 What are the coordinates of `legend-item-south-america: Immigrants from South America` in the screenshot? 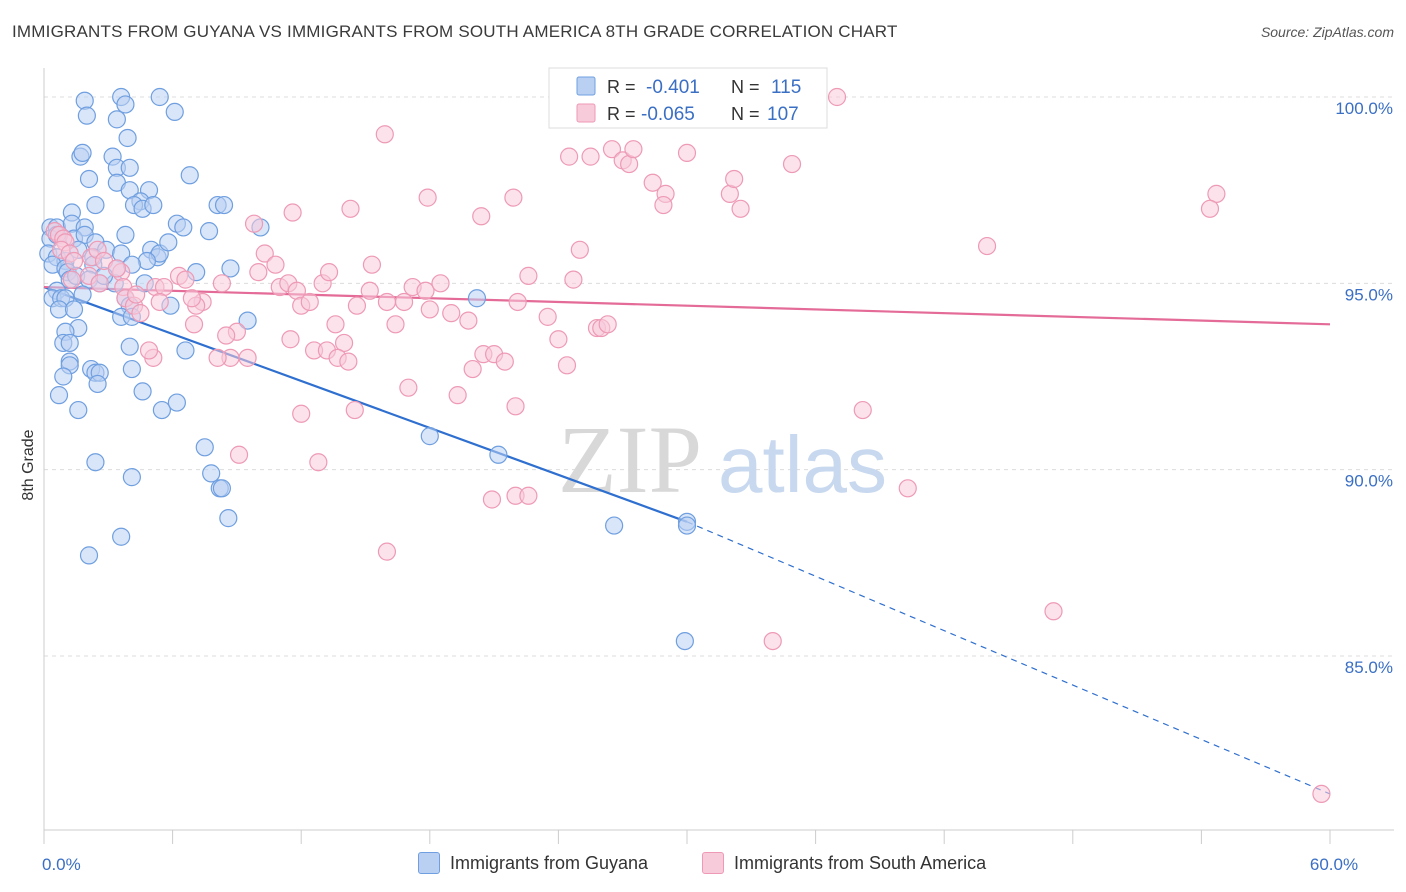 It's located at (844, 863).